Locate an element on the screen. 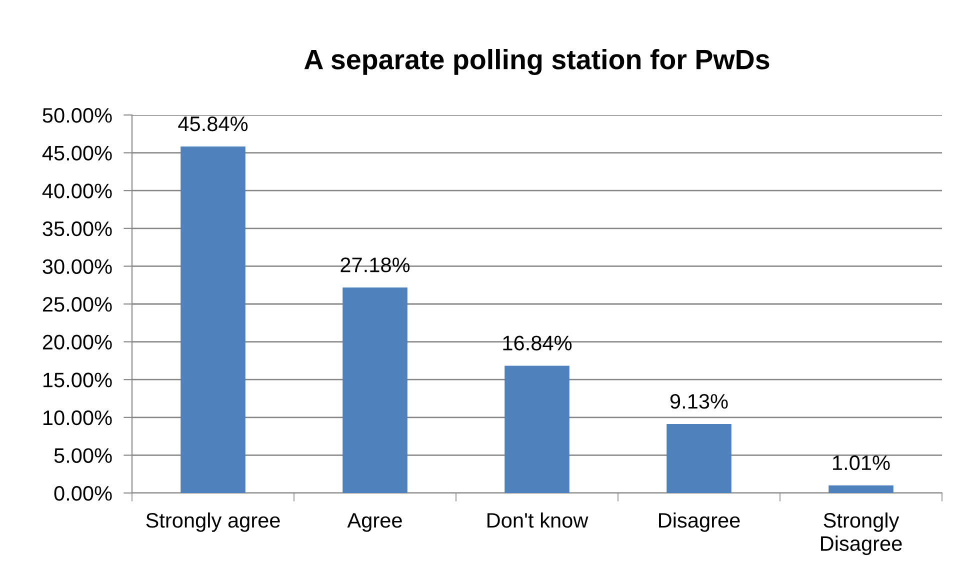 The height and width of the screenshot is (587, 959). y-tick-label: 40.00% is located at coordinates (77, 191).